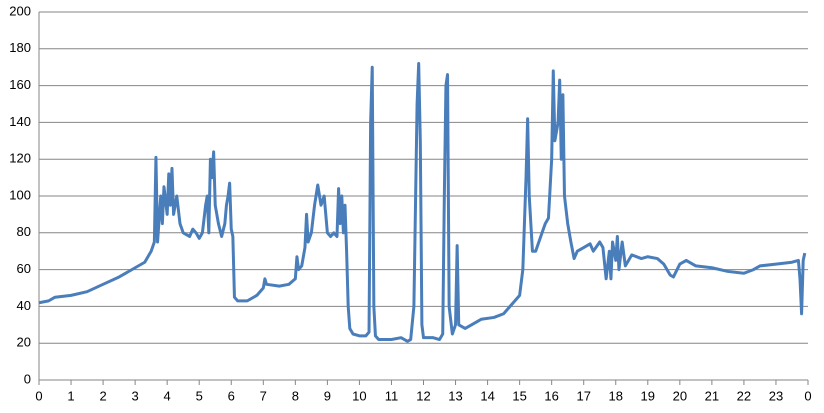 The height and width of the screenshot is (413, 824). I want to click on x-tick-label: 6, so click(231, 395).